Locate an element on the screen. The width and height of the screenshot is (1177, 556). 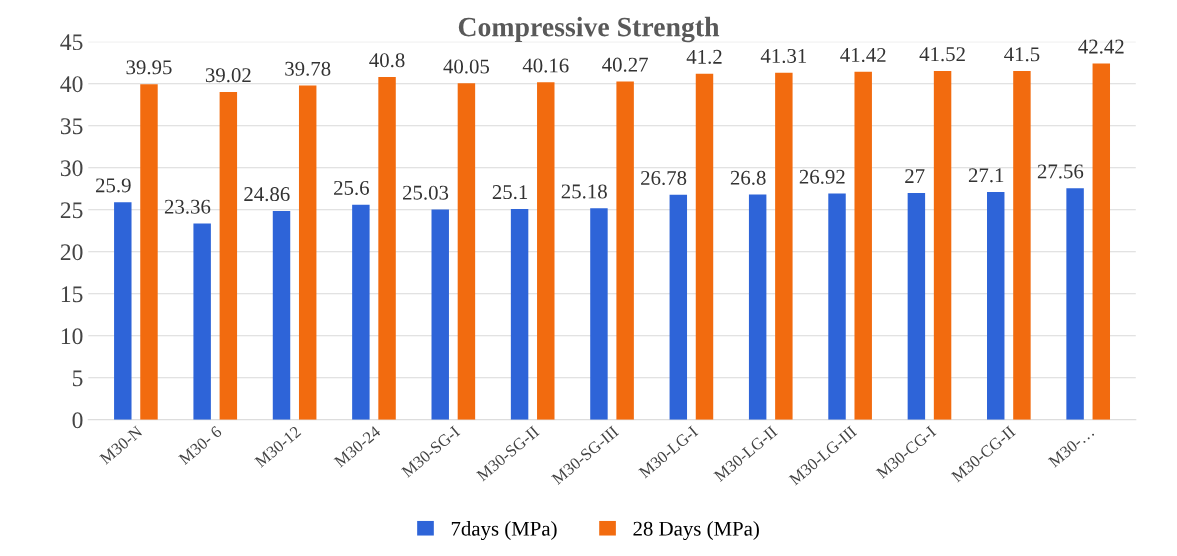
data-label: 39.02 is located at coordinates (228, 75).